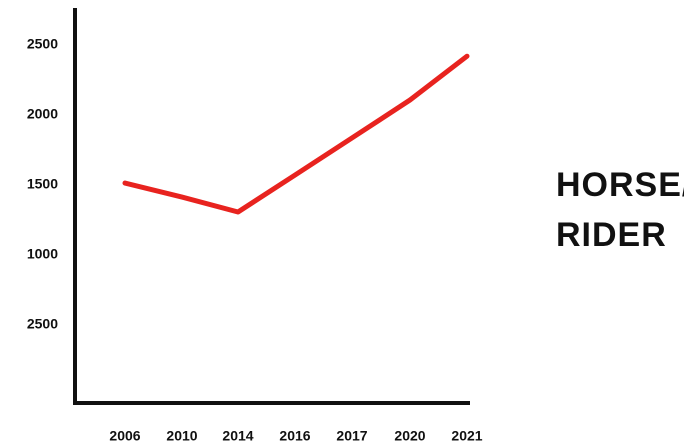  What do you see at coordinates (466, 436) in the screenshot?
I see `x-tick-label: 2021` at bounding box center [466, 436].